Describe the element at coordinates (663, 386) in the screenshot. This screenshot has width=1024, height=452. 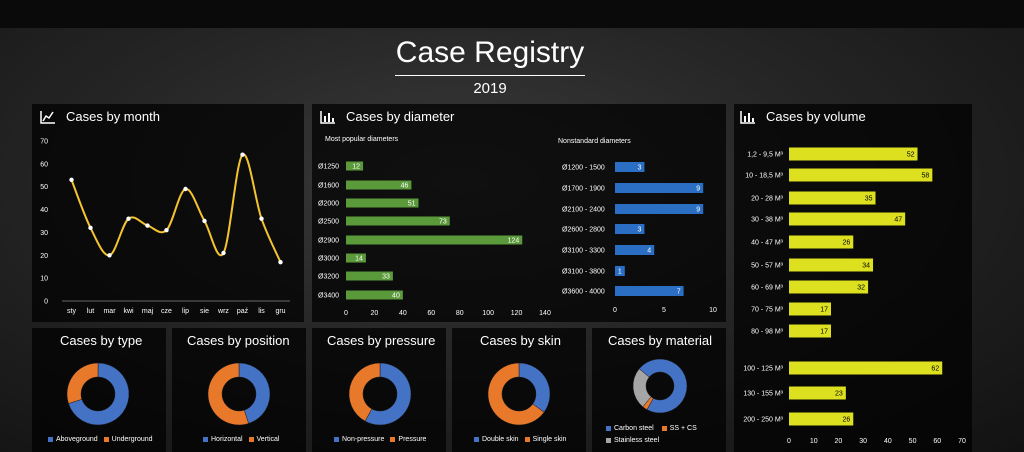
I see `material-slice` at that location.